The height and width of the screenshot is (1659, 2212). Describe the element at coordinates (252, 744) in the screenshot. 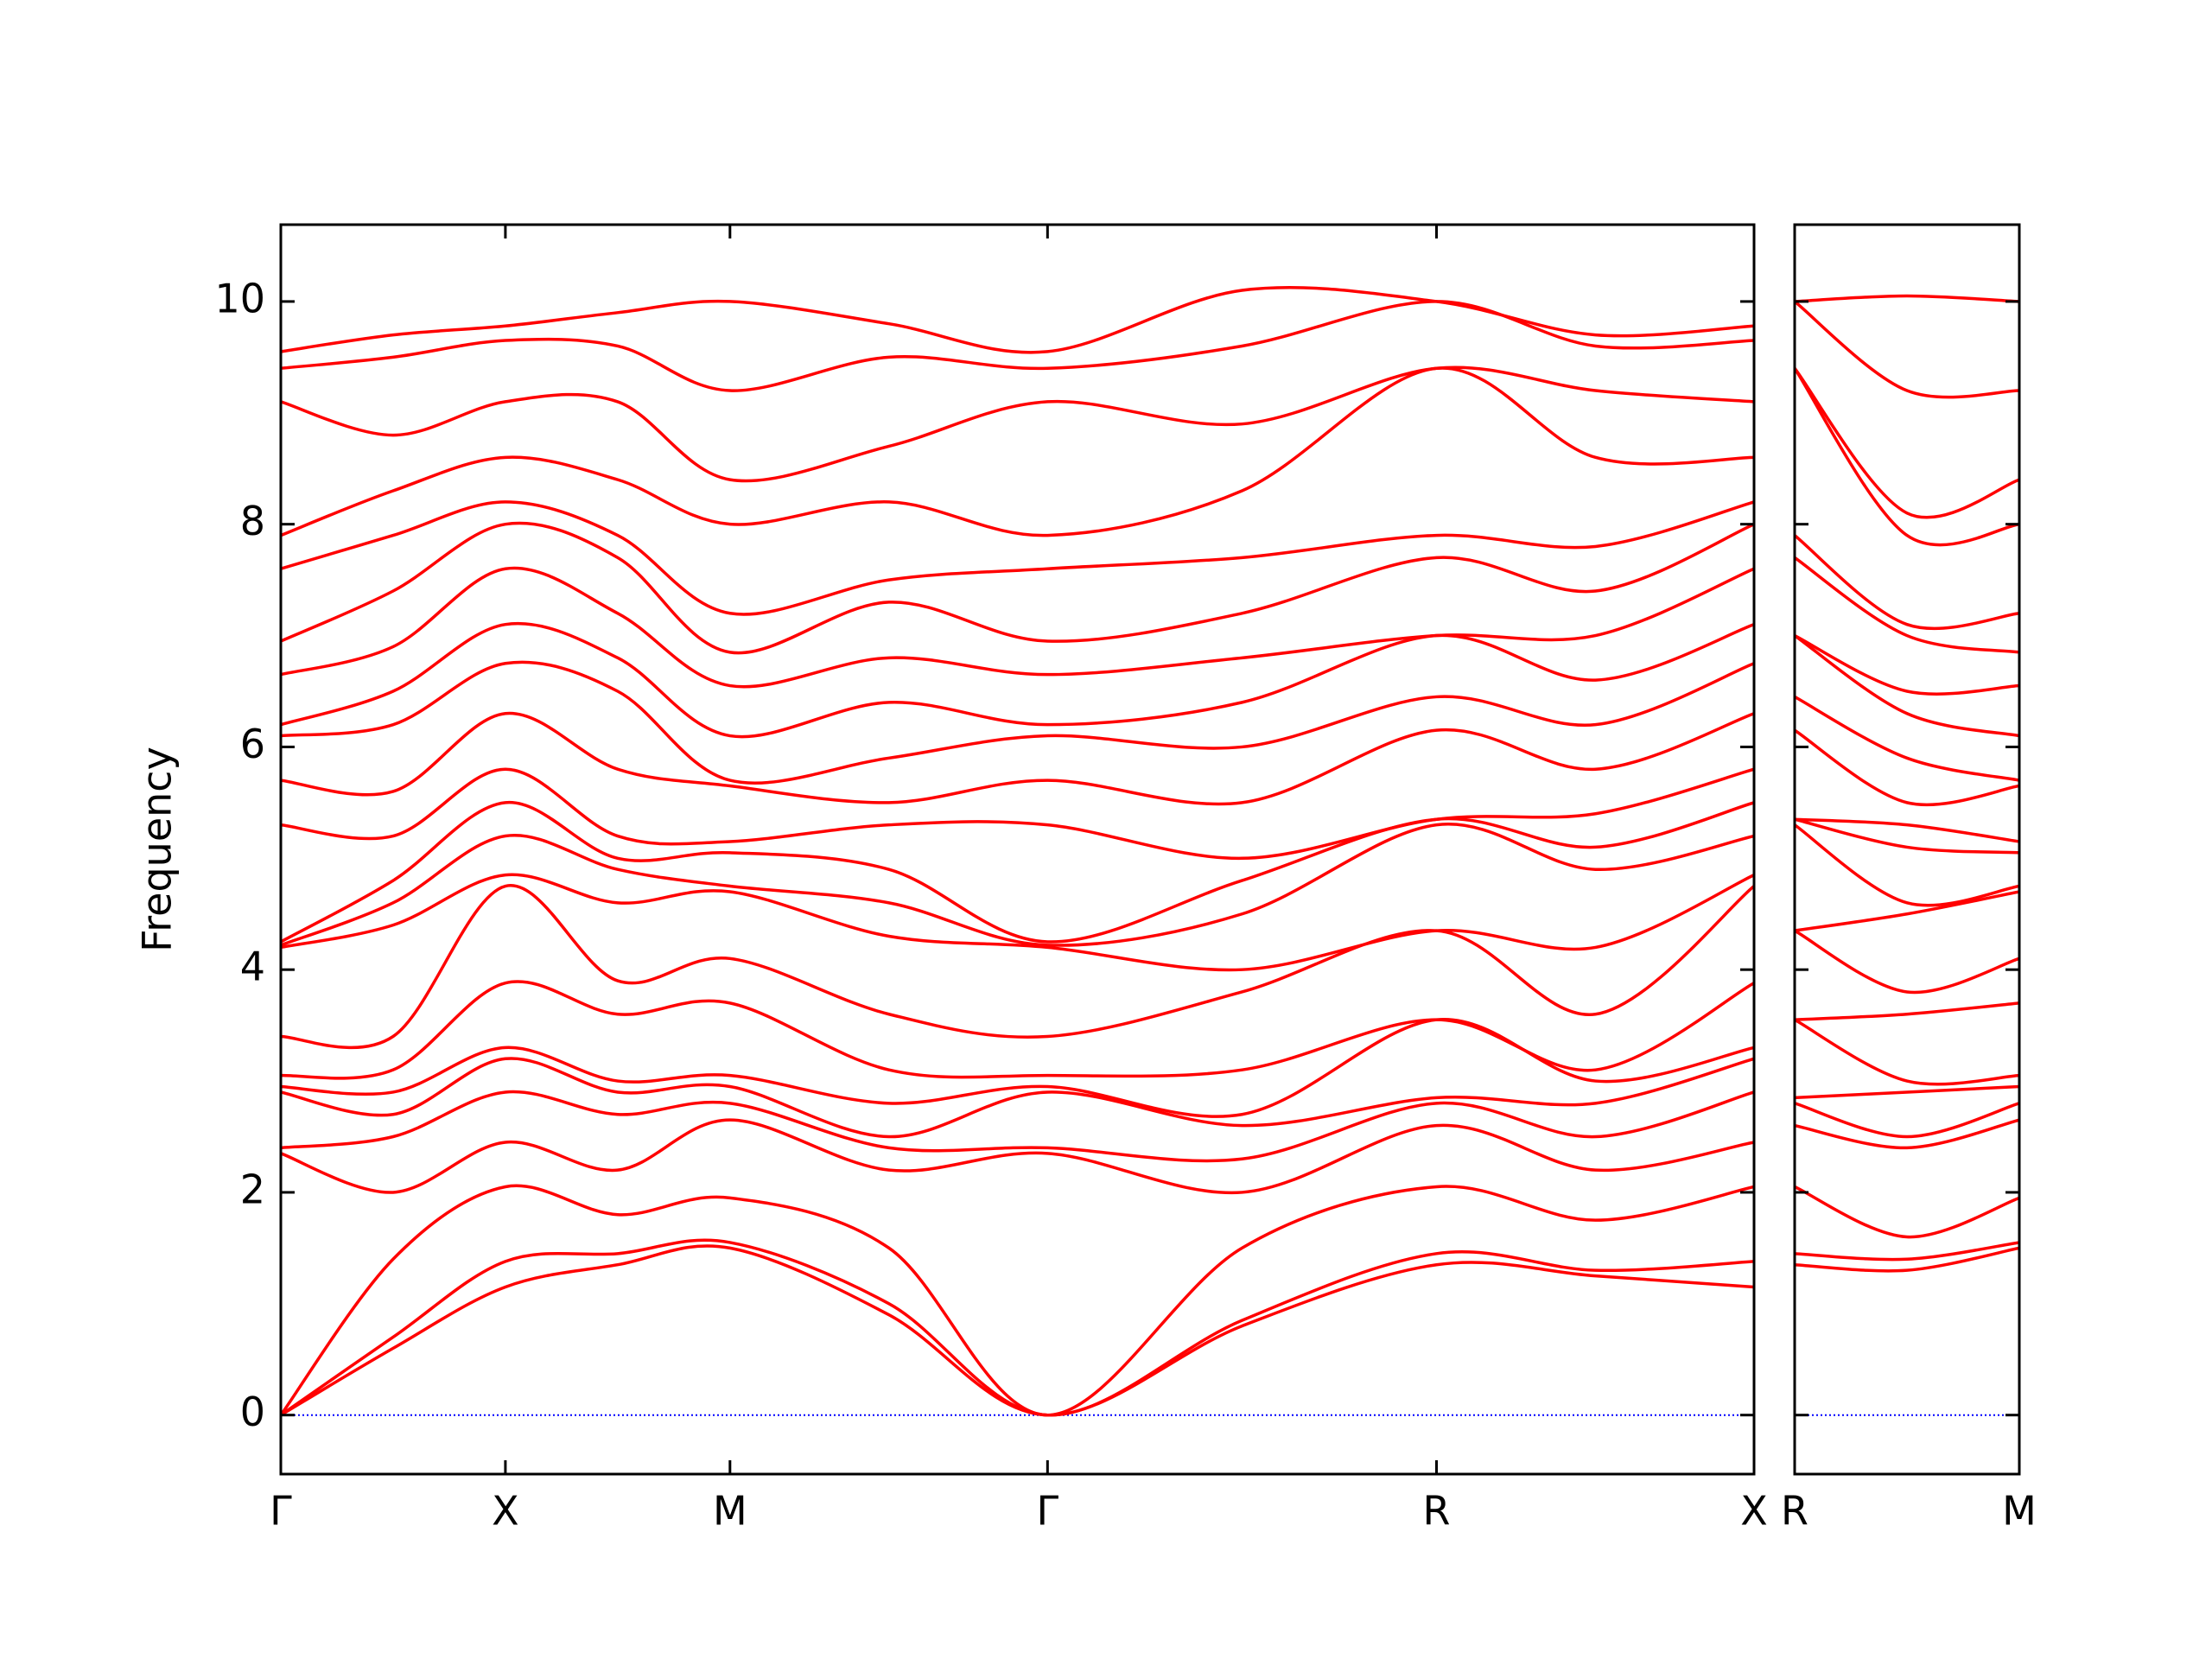

I see `y-tick-label: 6` at that location.